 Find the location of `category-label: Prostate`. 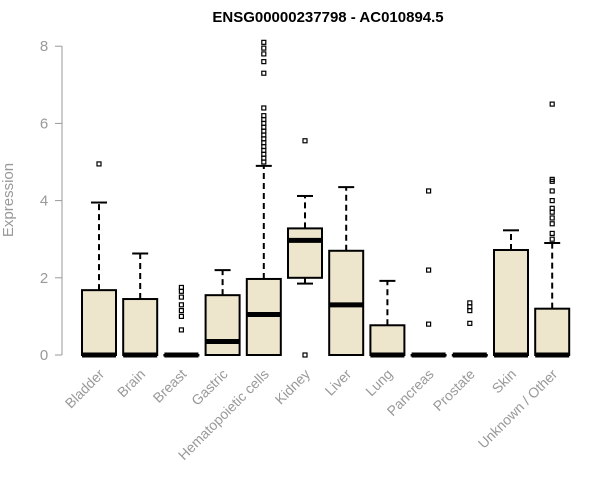

category-label: Prostate is located at coordinates (454, 390).